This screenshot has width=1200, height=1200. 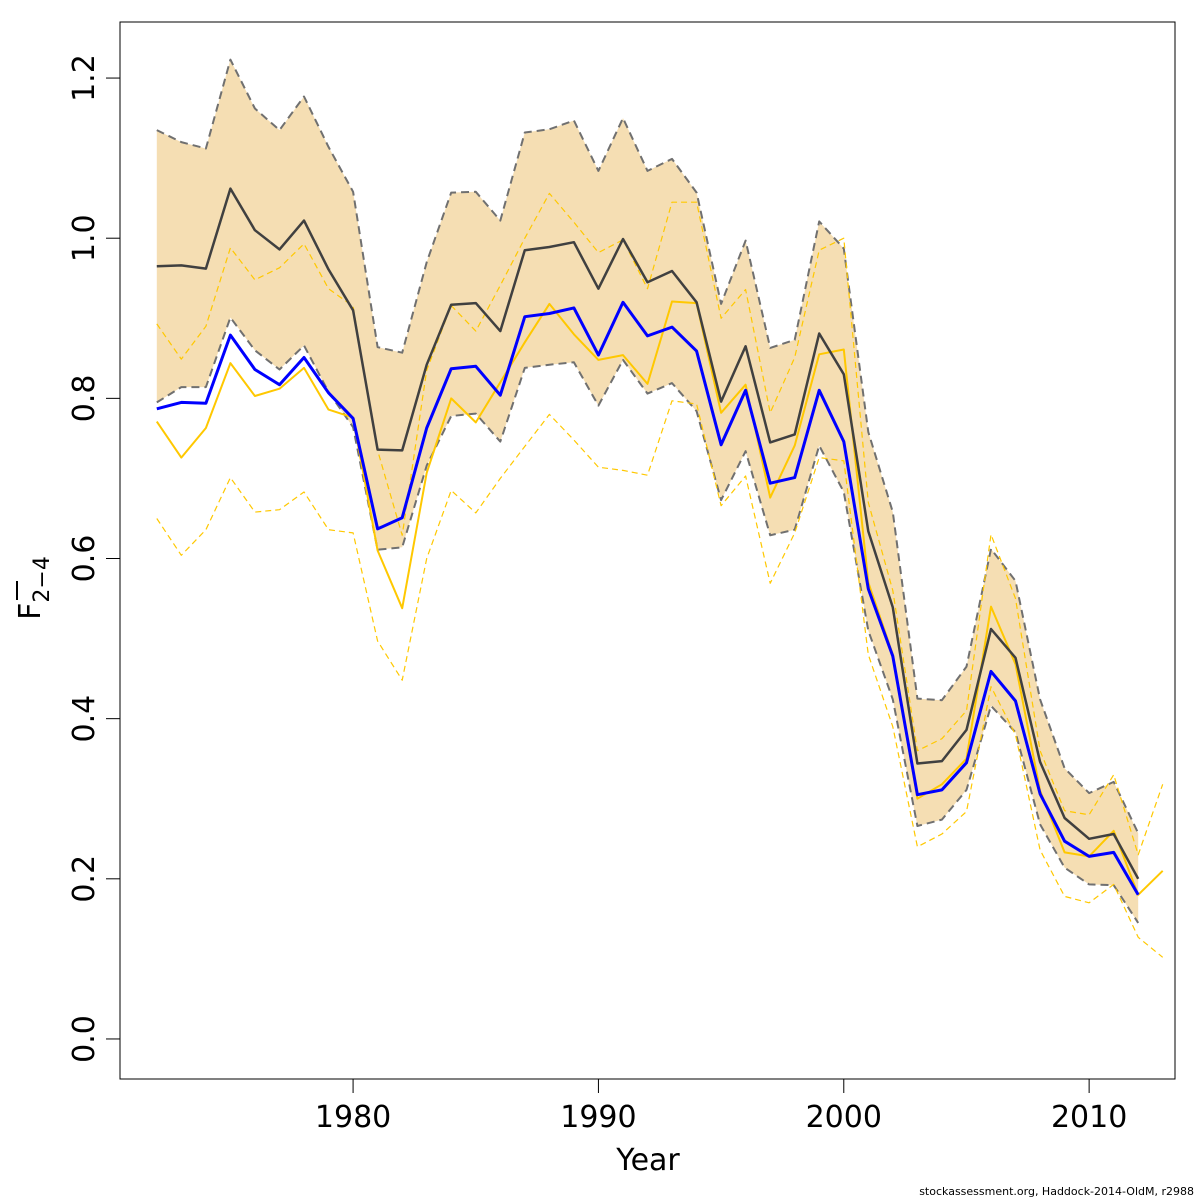 What do you see at coordinates (84, 719) in the screenshot?
I see `y-tick-label: 0.4` at bounding box center [84, 719].